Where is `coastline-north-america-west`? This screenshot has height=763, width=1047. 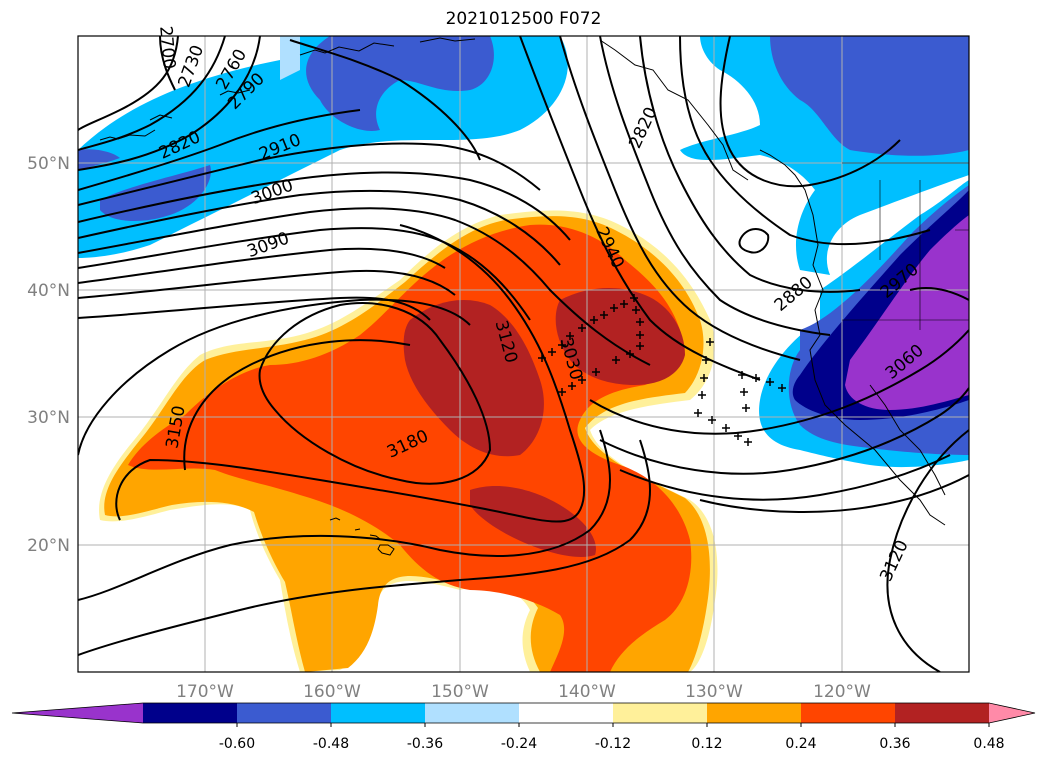 coastline-north-america-west is located at coordinates (852, 337).